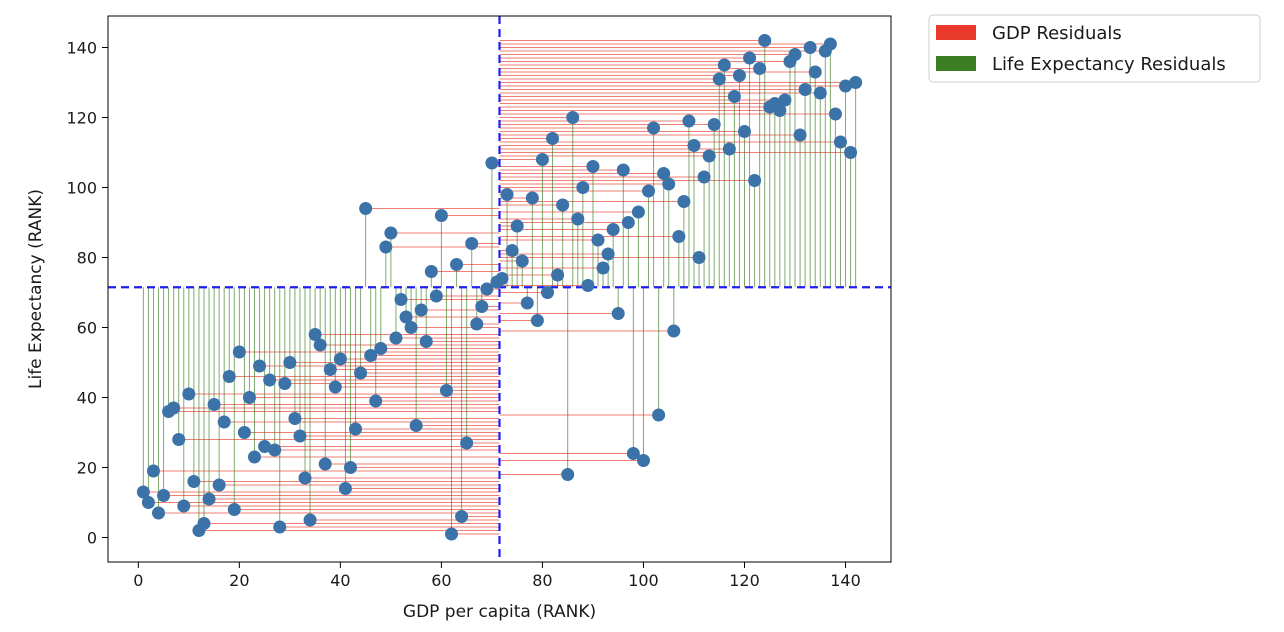 Image resolution: width=1284 pixels, height=632 pixels. I want to click on y-tick-label: 0, so click(92, 538).